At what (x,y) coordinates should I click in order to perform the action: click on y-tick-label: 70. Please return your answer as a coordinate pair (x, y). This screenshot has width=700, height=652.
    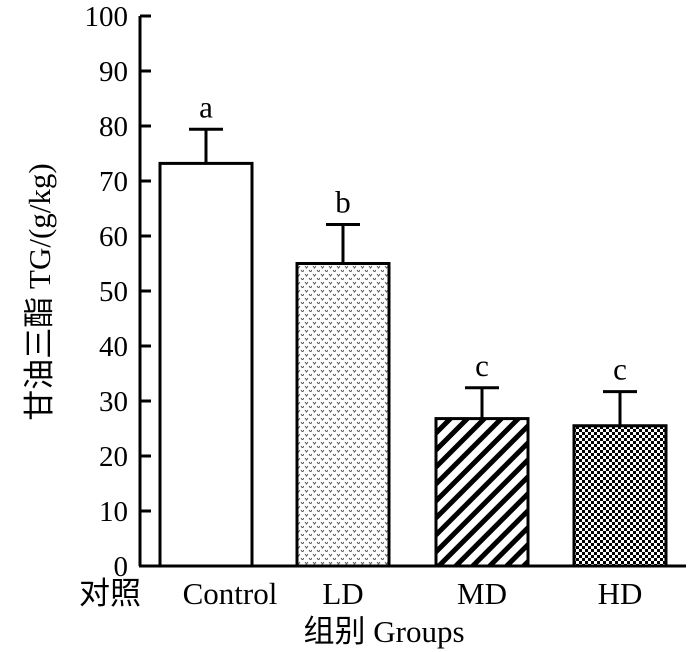
    Looking at the image, I should click on (113, 182).